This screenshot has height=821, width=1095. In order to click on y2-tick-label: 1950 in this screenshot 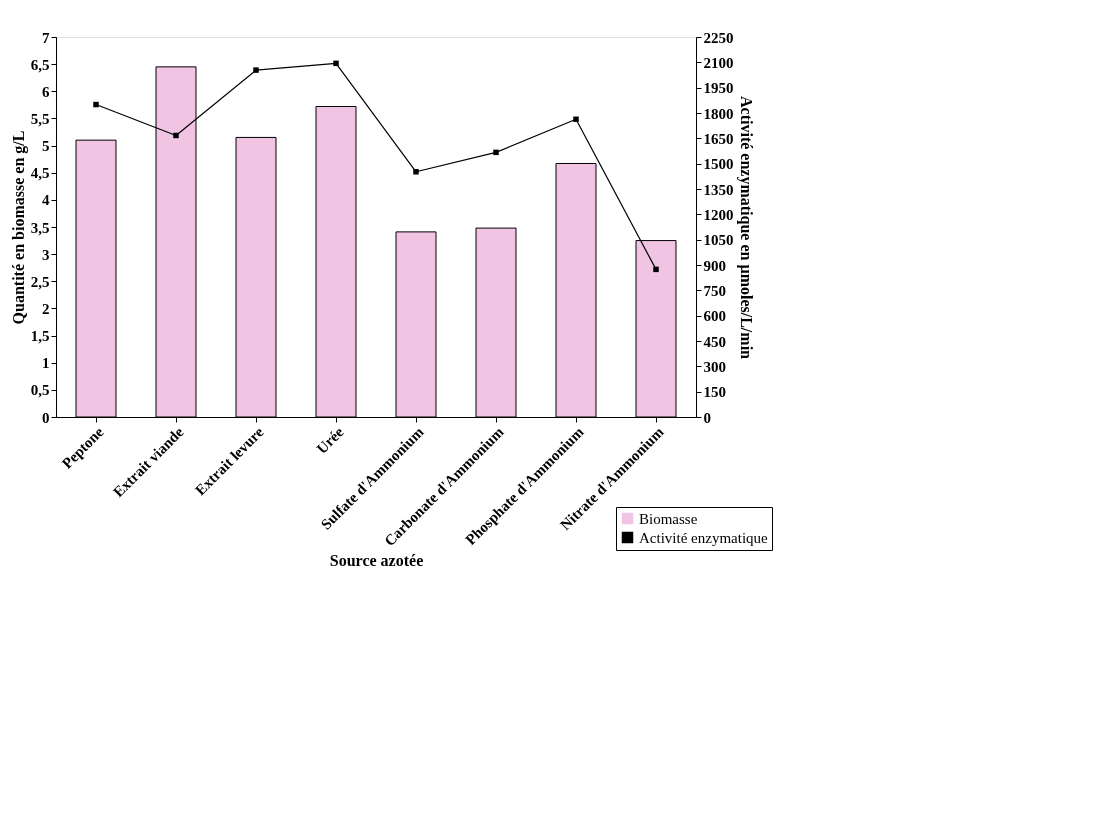, I will do `click(718, 88)`.